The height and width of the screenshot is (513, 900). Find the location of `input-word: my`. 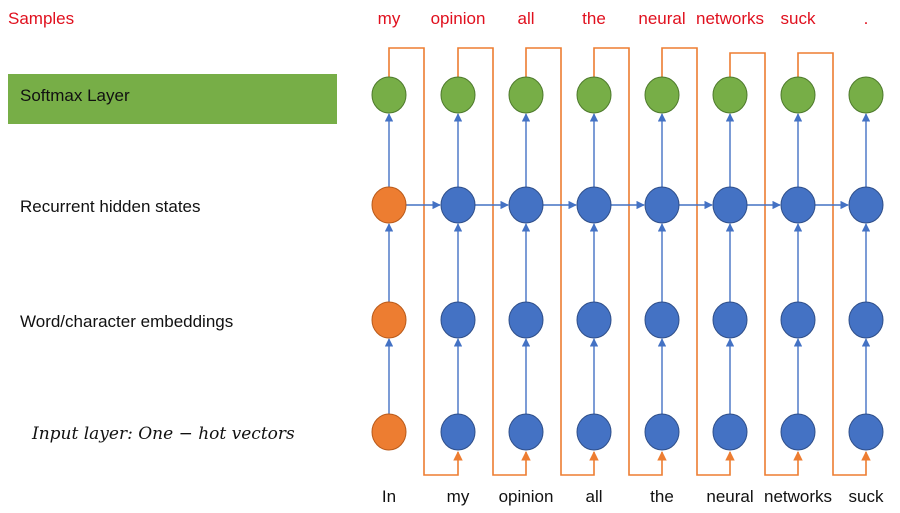

input-word: my is located at coordinates (458, 496).